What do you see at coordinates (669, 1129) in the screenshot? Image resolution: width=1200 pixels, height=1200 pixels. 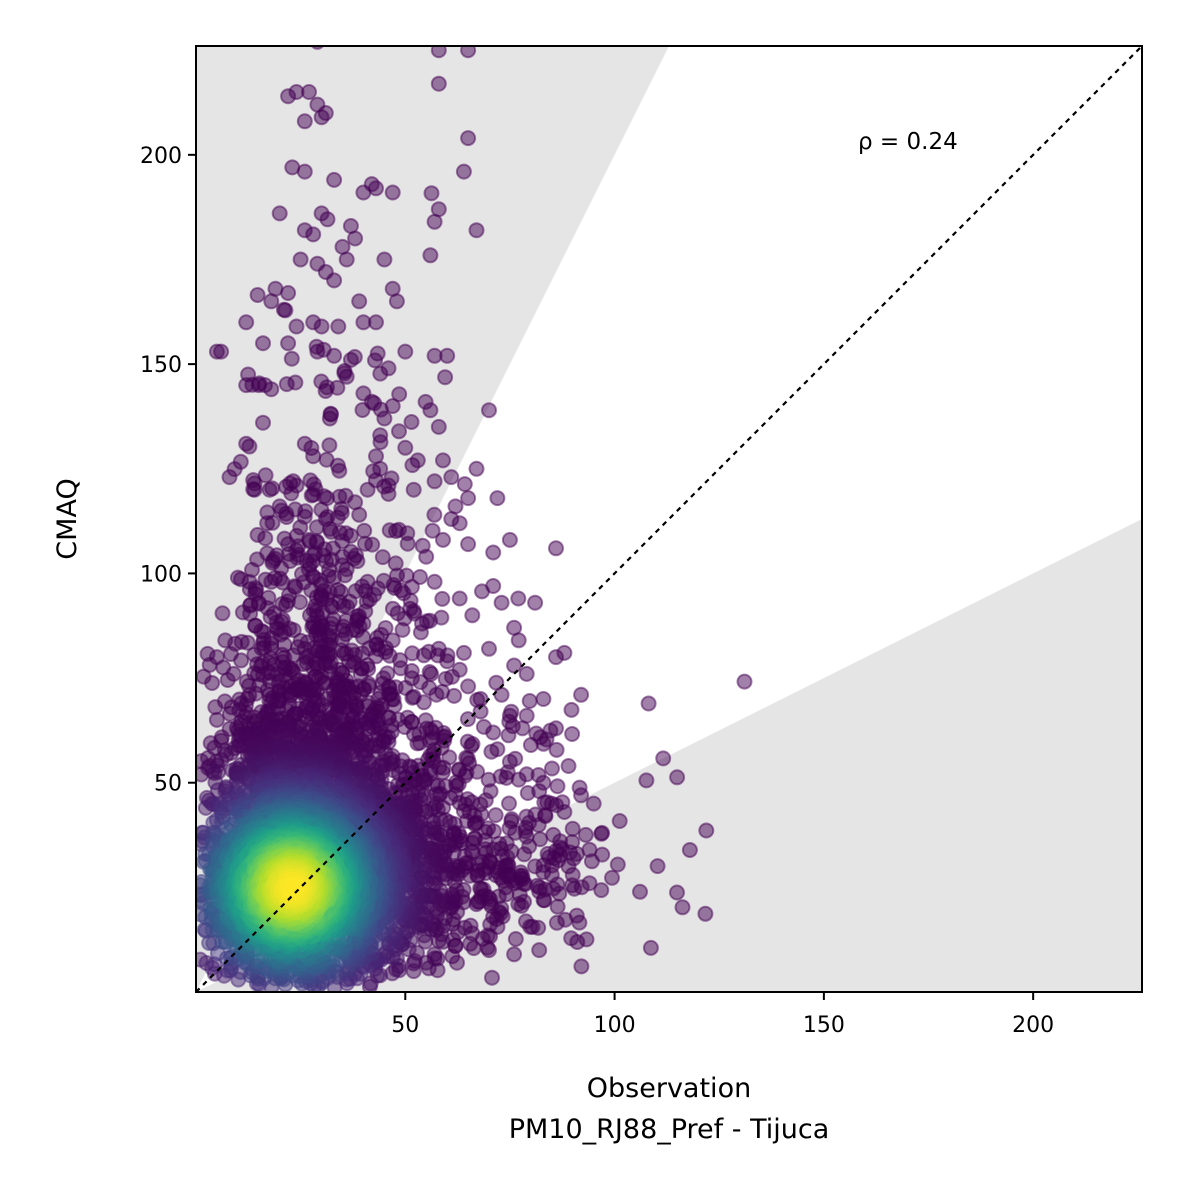 I see `x-axis-sublabel: PM10_RJ88_Pref - Tijuca` at bounding box center [669, 1129].